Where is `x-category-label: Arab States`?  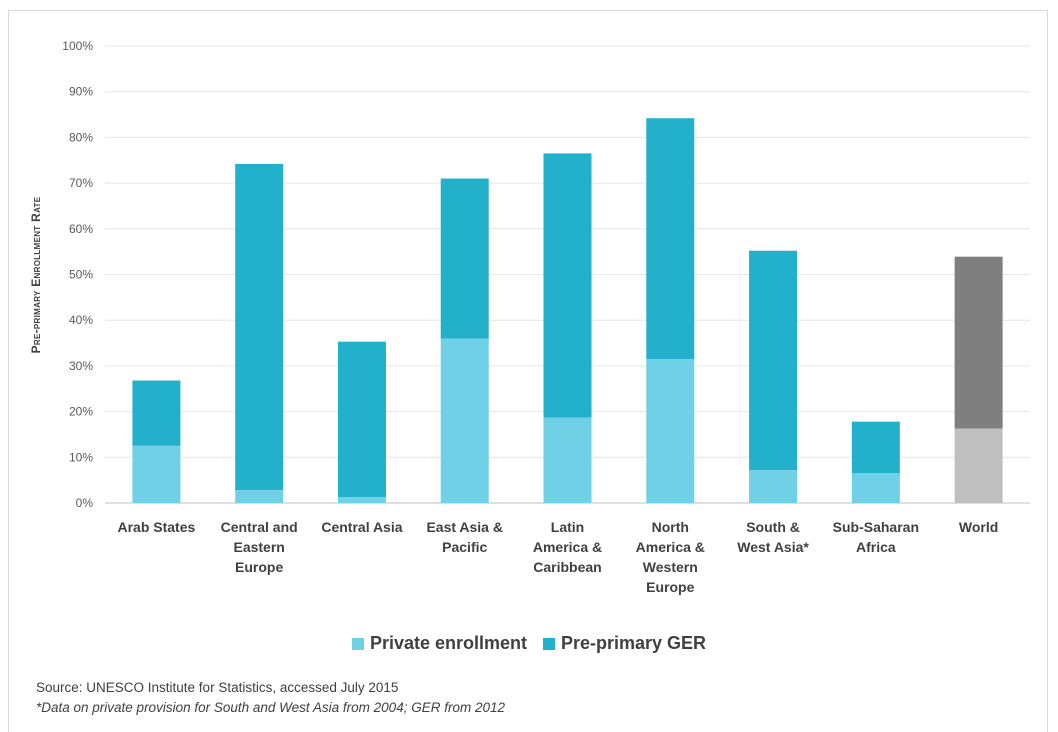 x-category-label: Arab States is located at coordinates (156, 527).